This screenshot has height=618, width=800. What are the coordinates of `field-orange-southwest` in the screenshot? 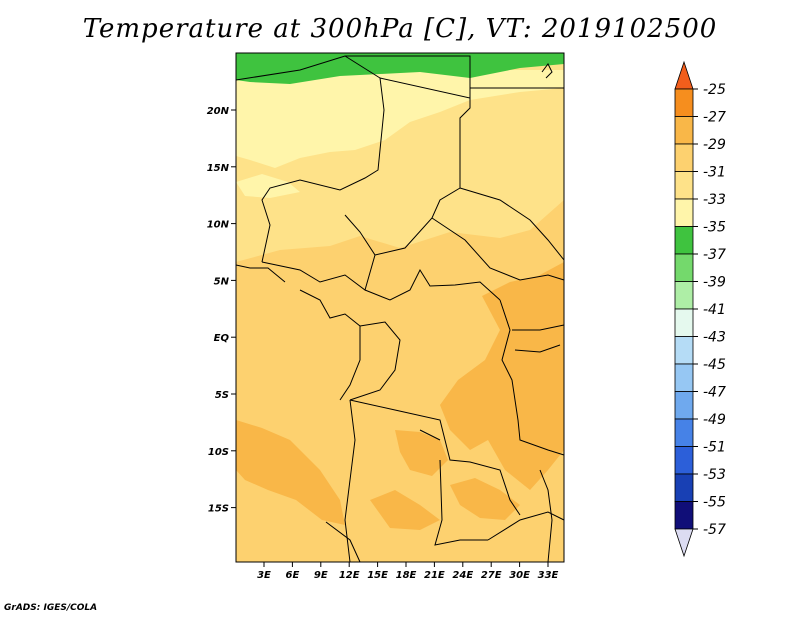 It's located at (290, 472).